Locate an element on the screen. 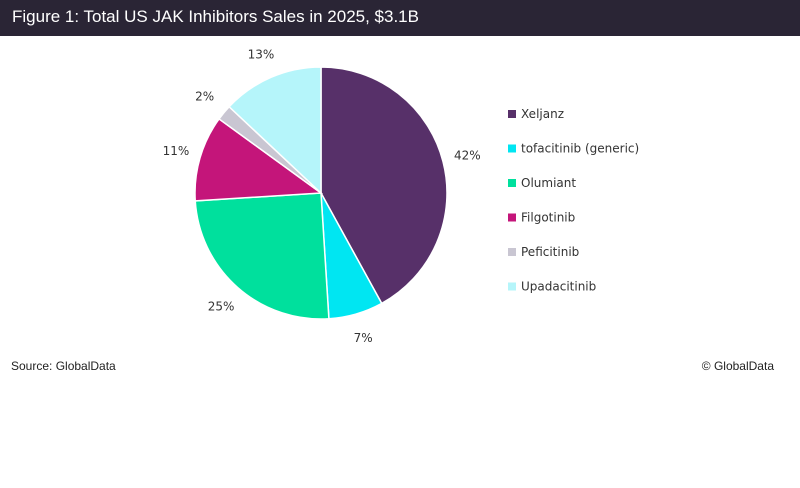  pie-slice-filgotinib is located at coordinates (259, 159).